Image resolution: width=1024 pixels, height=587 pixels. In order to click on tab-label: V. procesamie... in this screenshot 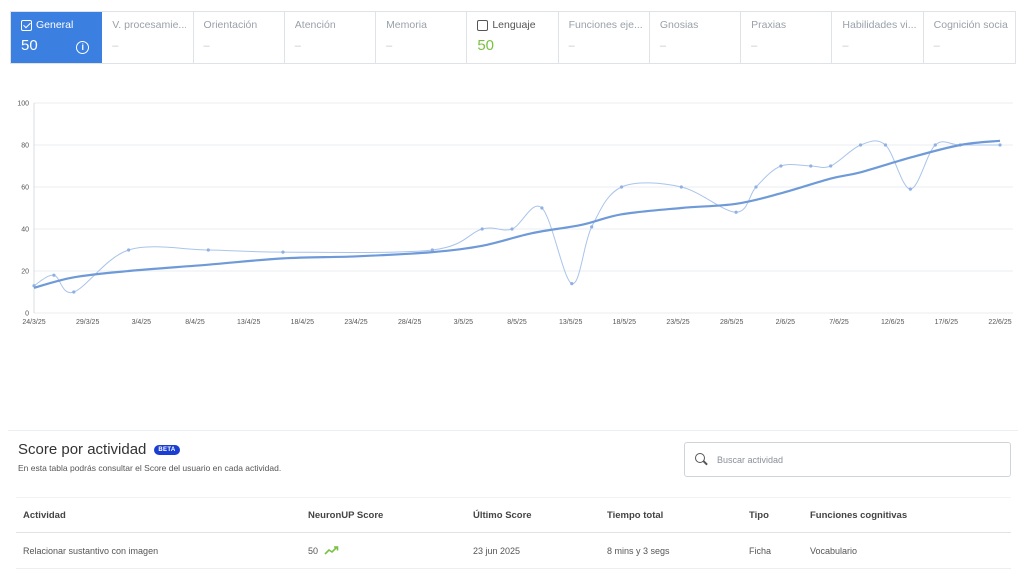, I will do `click(149, 25)`.